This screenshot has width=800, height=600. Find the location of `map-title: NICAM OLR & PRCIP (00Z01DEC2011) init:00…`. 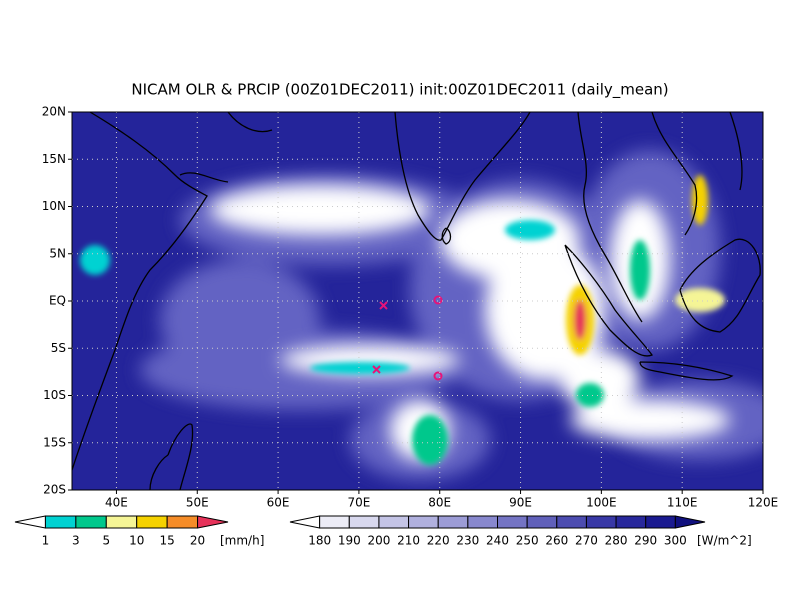

map-title: NICAM OLR & PRCIP (00Z01DEC2011) init:00… is located at coordinates (399, 90).